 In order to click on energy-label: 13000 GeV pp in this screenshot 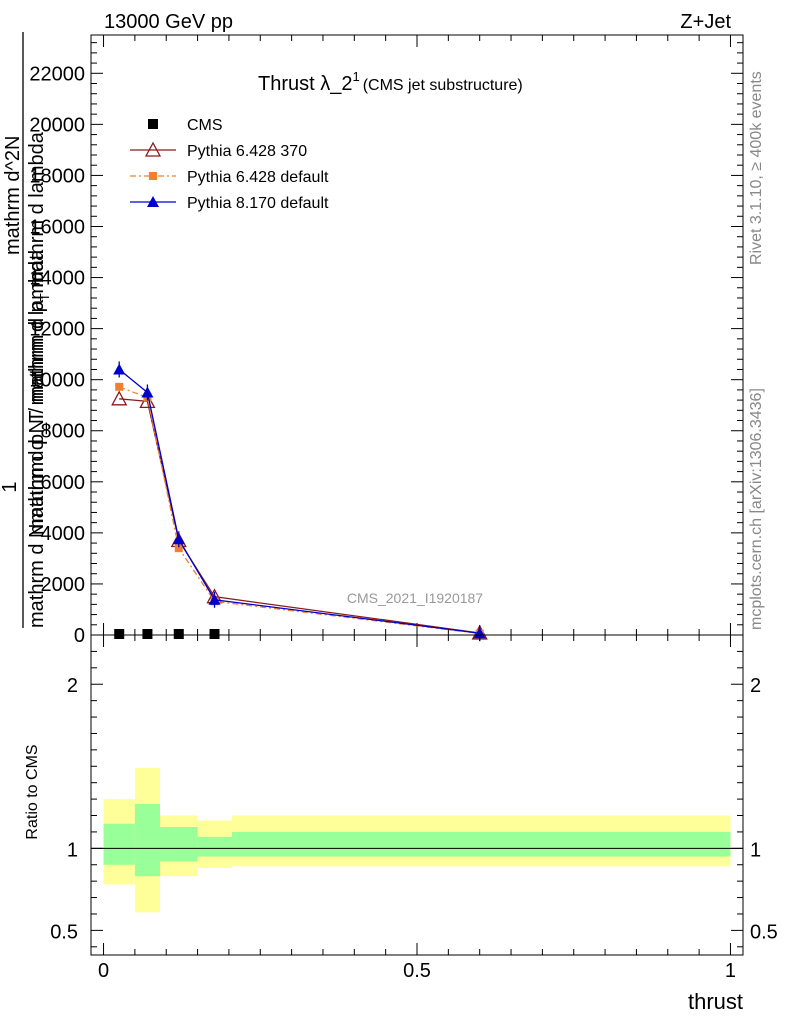, I will do `click(168, 22)`.